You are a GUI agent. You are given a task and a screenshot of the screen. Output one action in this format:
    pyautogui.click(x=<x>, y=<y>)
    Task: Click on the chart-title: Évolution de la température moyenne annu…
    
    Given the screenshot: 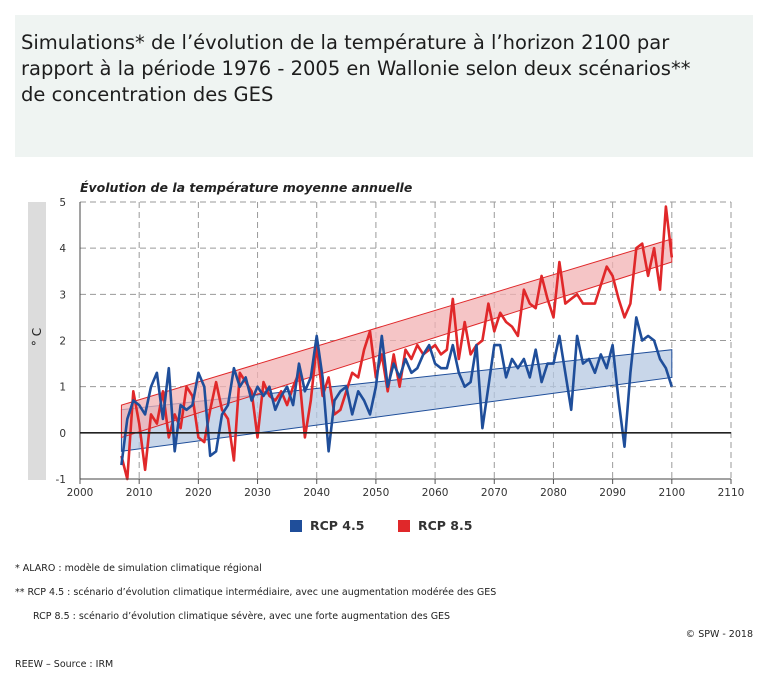 What is the action you would take?
    pyautogui.click(x=246, y=187)
    